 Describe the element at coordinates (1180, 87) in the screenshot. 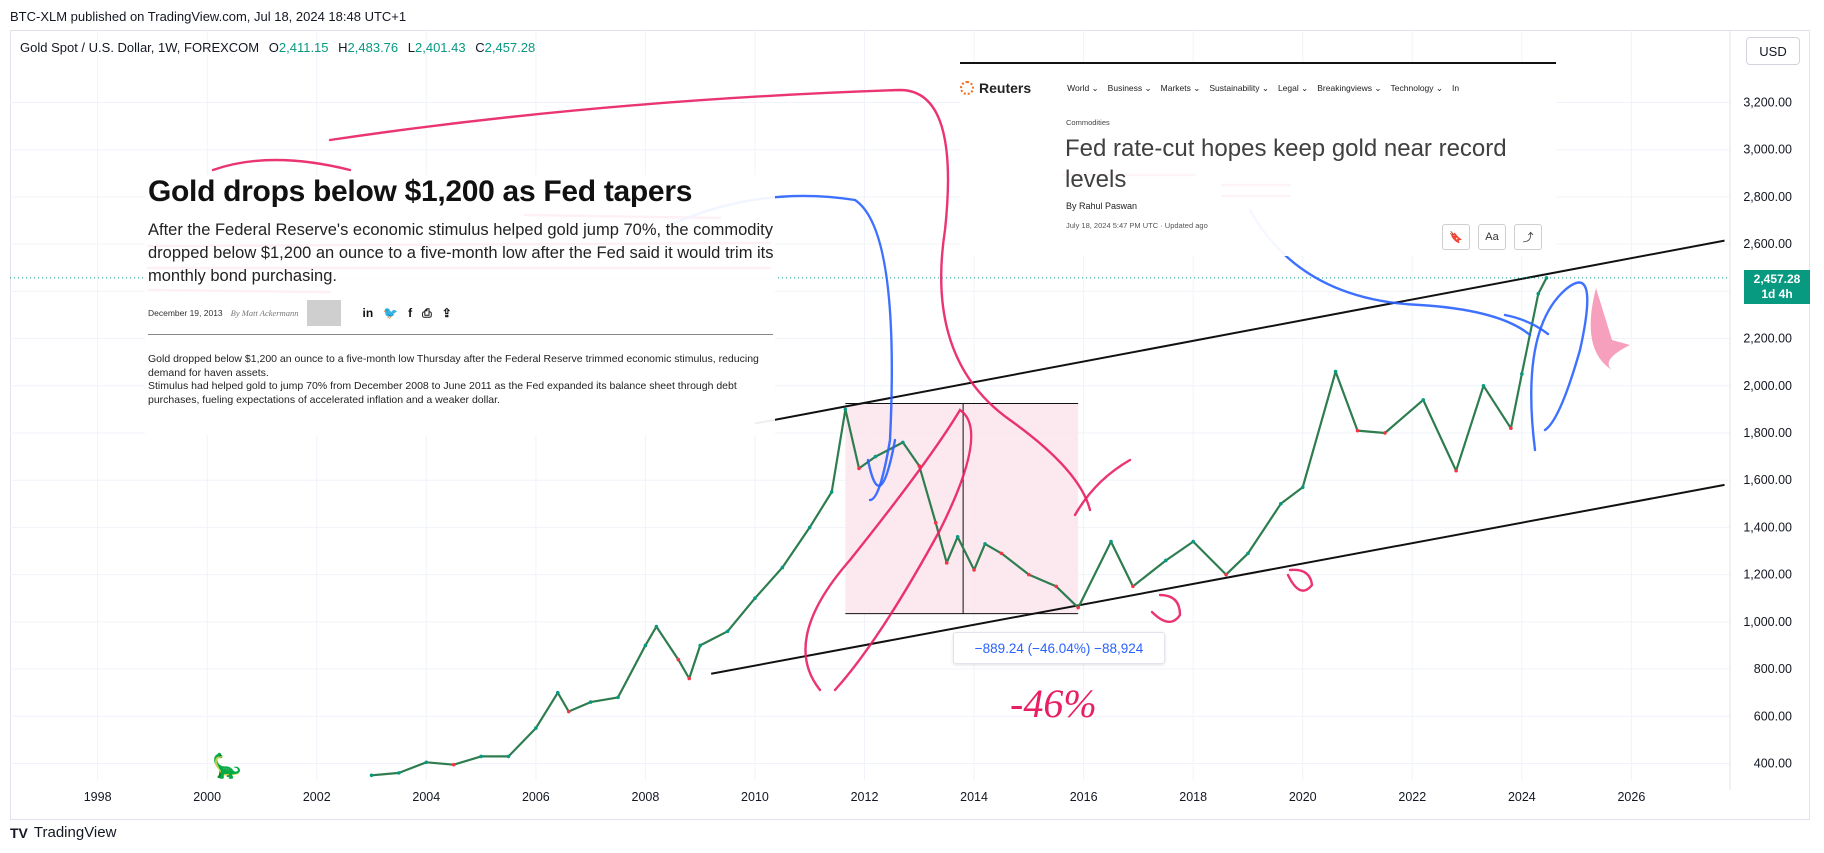

I see `nav-markets: Markets ⌄` at that location.